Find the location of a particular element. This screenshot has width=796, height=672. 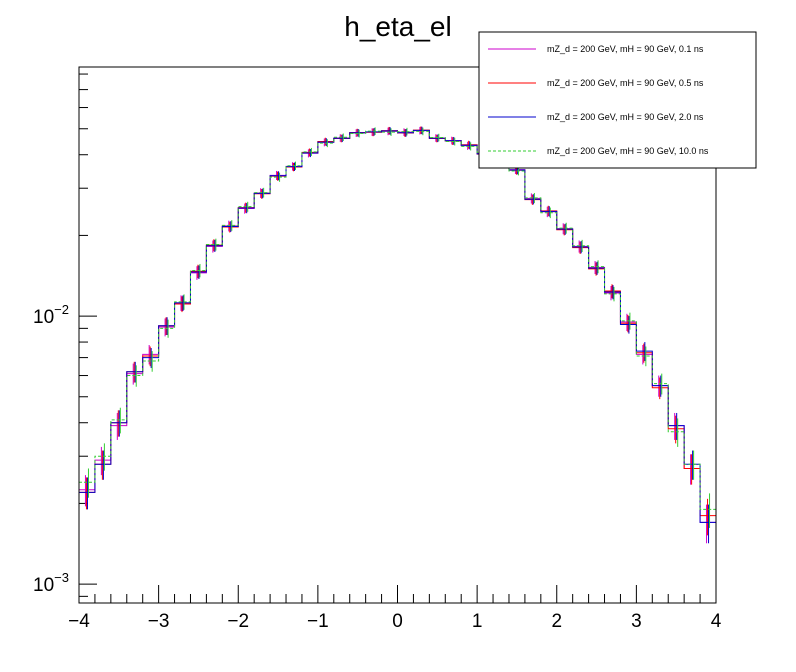

x-tick-label: 1 is located at coordinates (477, 621).